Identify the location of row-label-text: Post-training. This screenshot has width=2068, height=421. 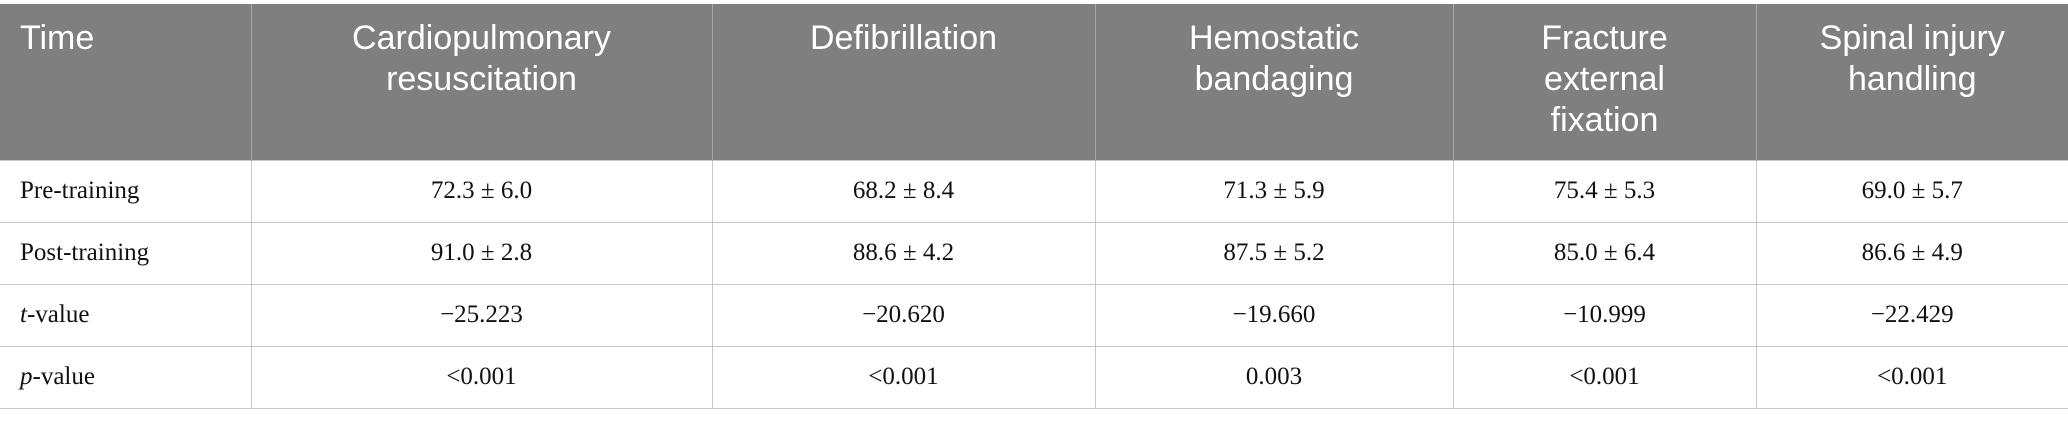
(85, 252).